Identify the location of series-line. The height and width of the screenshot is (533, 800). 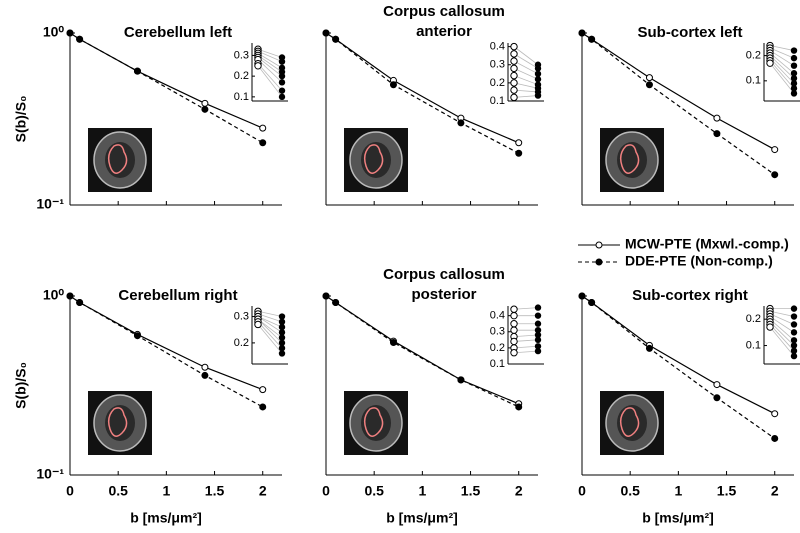
(422, 351).